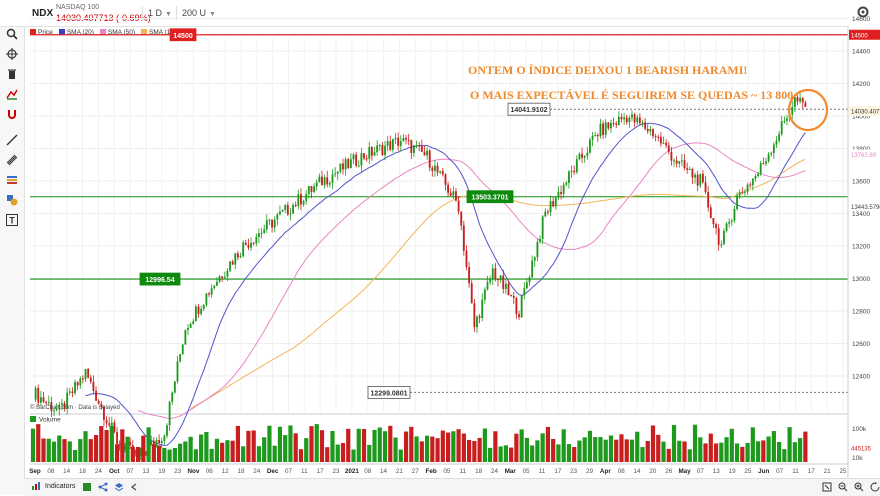  What do you see at coordinates (12, 54) in the screenshot?
I see `crosshair-icon` at bounding box center [12, 54].